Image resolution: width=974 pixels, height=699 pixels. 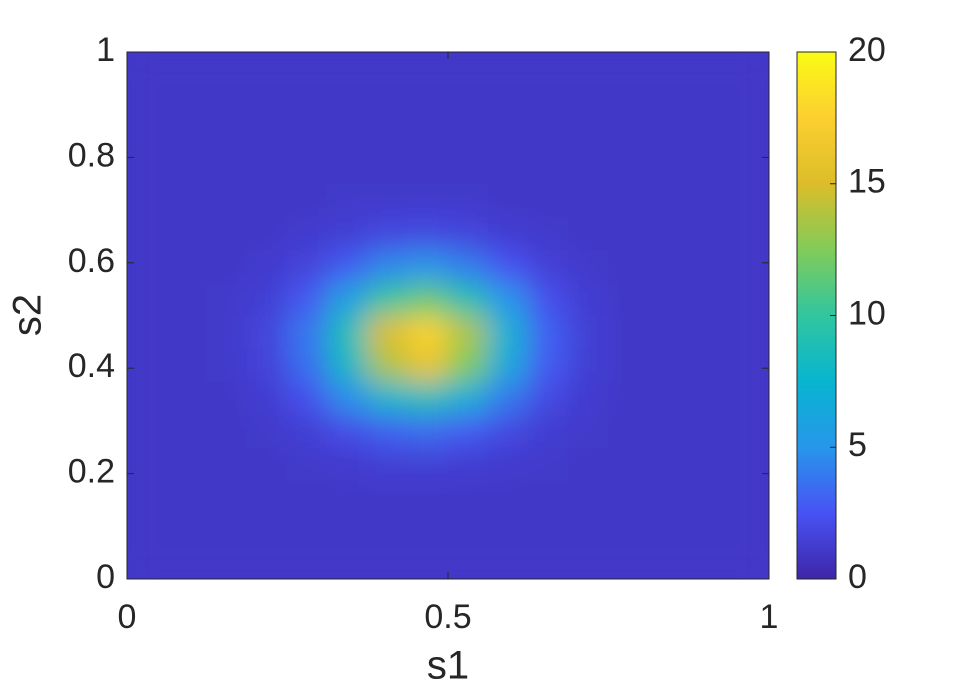 What do you see at coordinates (447, 617) in the screenshot?
I see `x-tick-label: 0.5` at bounding box center [447, 617].